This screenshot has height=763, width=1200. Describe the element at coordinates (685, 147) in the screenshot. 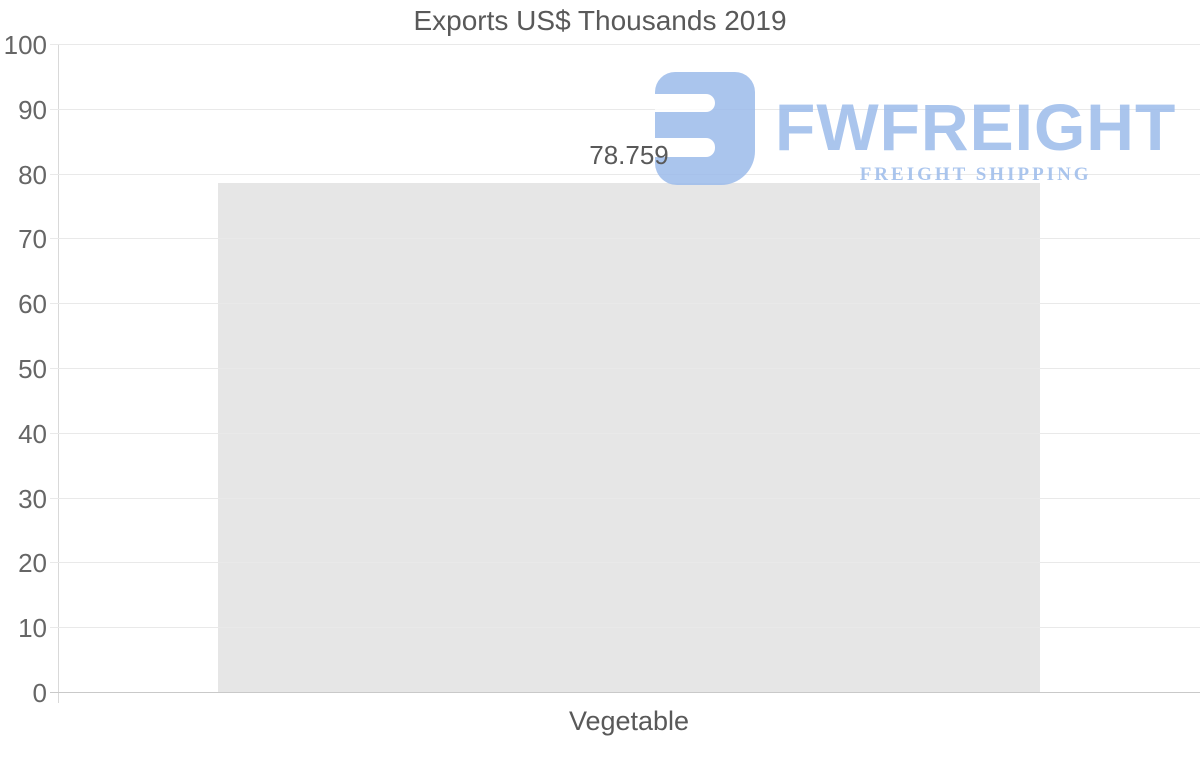

I see `logo-notch-bottom` at that location.